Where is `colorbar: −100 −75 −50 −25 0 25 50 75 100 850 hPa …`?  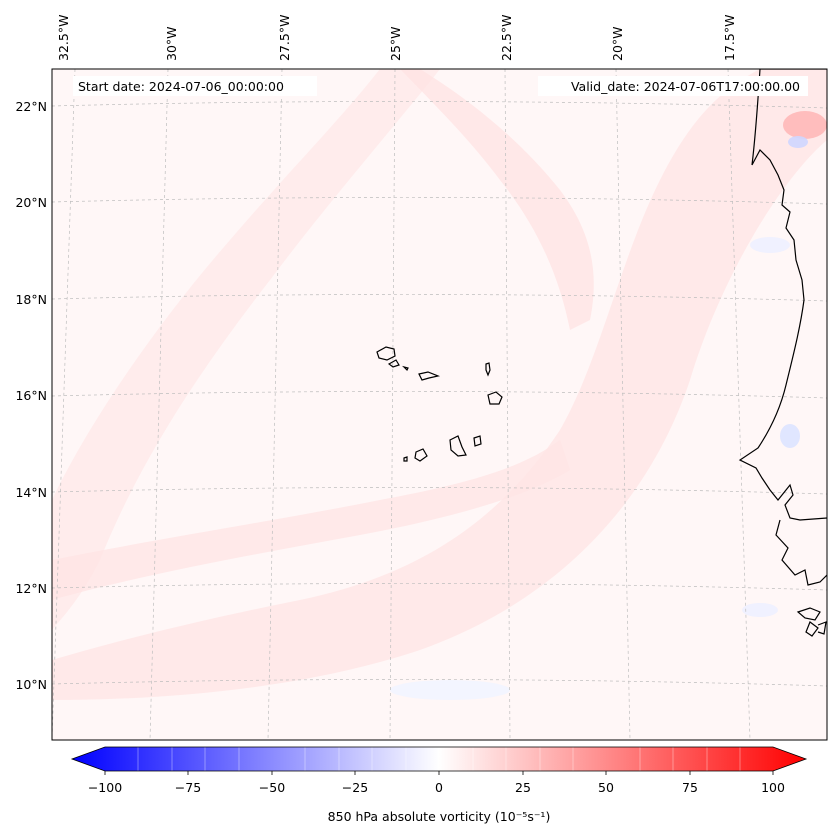 colorbar: −100 −75 −50 −25 0 25 50 75 100 850 hPa … is located at coordinates (439, 785).